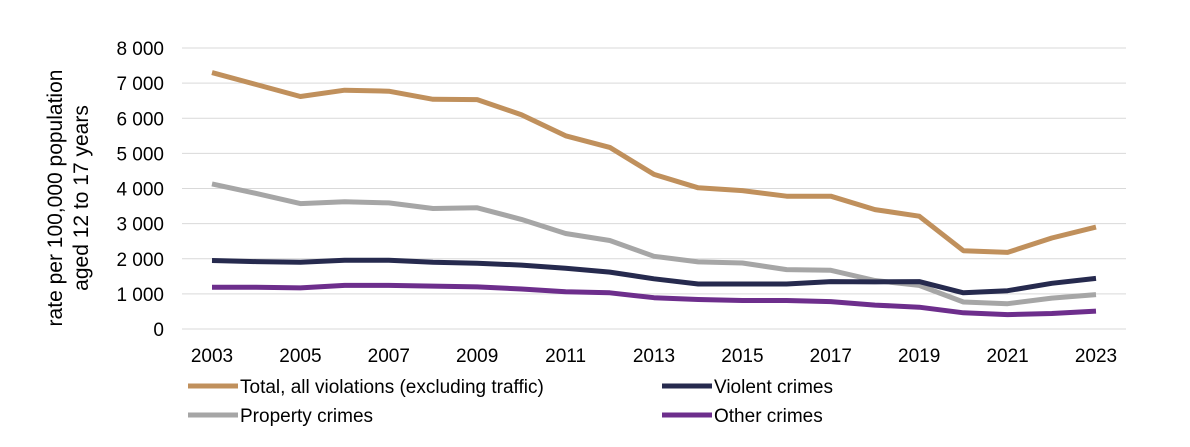 The width and height of the screenshot is (1190, 447). I want to click on y-tick-label: 4 000, so click(140, 190).